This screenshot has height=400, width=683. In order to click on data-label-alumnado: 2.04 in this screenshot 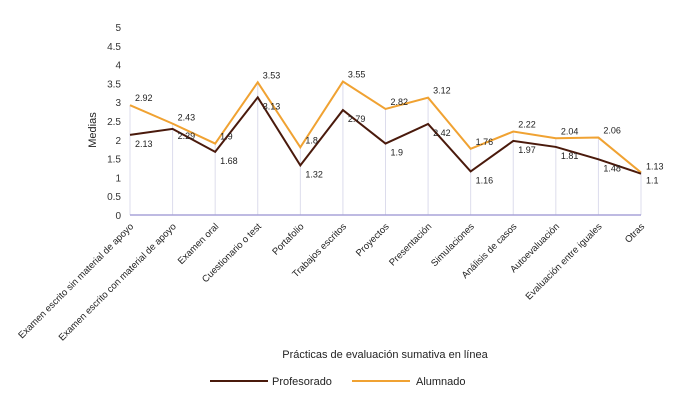, I will do `click(570, 131)`.